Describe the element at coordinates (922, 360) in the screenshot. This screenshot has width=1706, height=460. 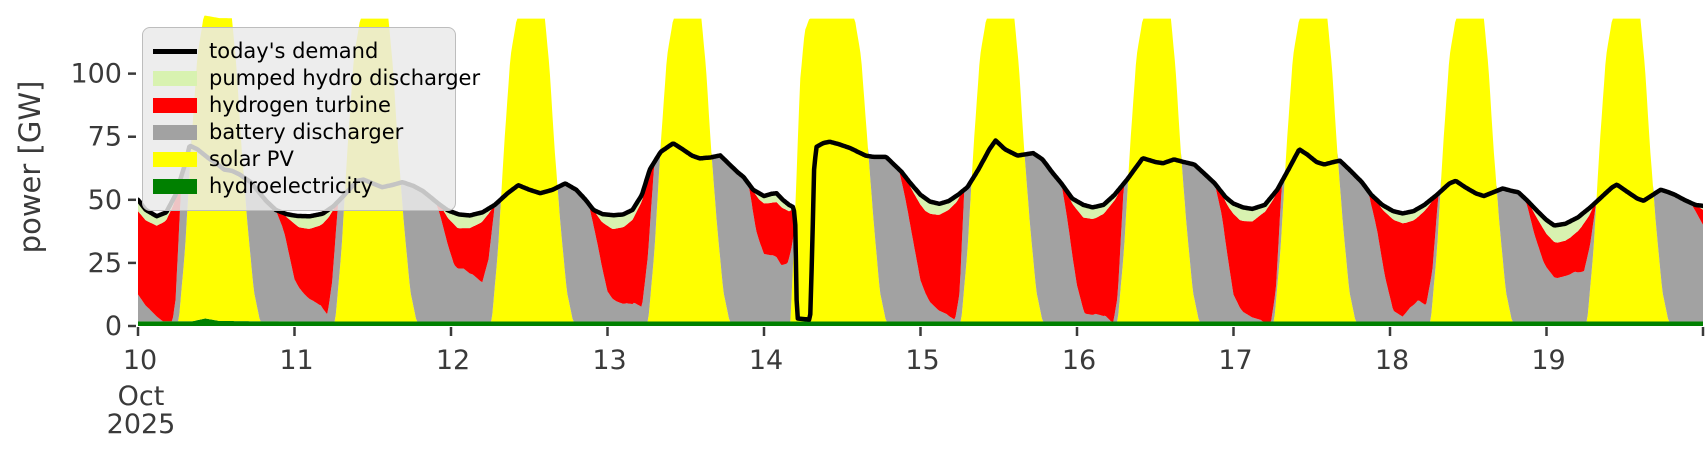
I see `x-tick-label: 15` at that location.